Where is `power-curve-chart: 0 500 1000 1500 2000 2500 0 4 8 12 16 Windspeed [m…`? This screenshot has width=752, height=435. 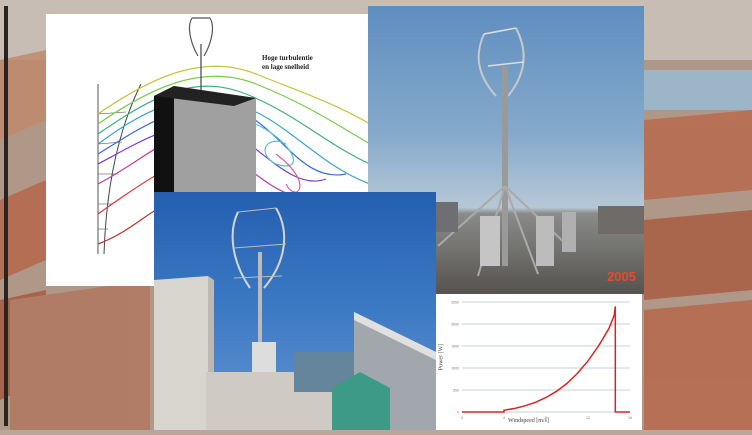
power-curve-chart: 0 500 1000 1500 2000 2500 0 4 8 12 16 Windspeed [m… is located at coordinates (539, 362).